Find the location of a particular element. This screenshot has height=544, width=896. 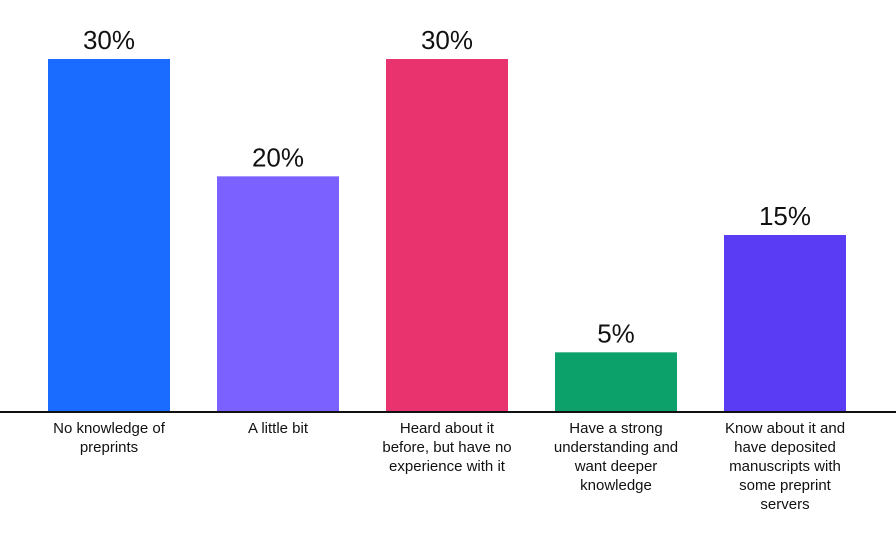

category-label: No knowledge of preprints is located at coordinates (109, 438).